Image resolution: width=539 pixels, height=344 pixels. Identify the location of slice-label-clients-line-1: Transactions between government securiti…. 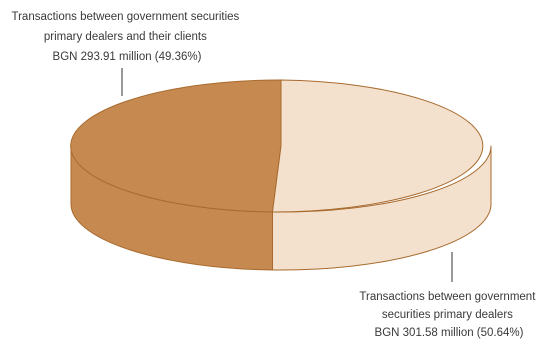
(126, 17).